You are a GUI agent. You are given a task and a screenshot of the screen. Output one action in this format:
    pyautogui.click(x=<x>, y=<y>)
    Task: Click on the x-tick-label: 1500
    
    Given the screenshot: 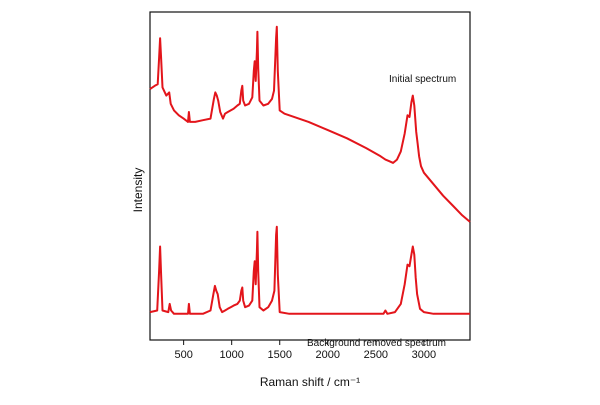 What is the action you would take?
    pyautogui.click(x=279, y=355)
    